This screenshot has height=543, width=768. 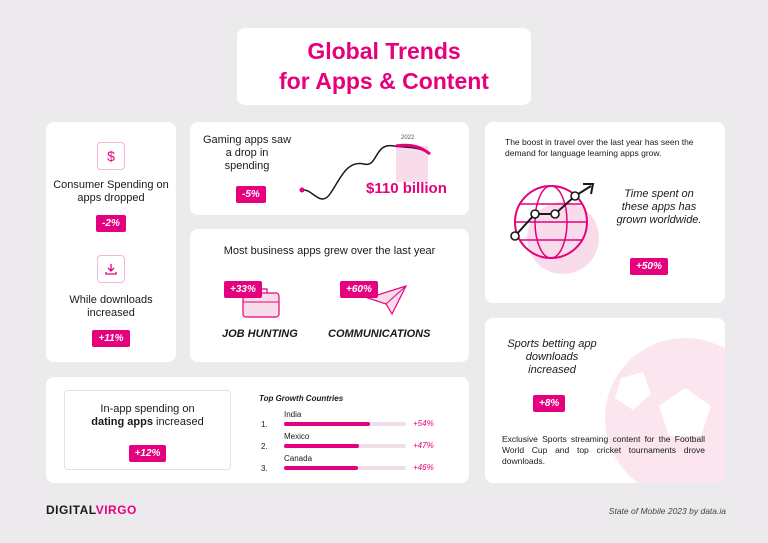 I want to click on job-badge: +33%, so click(x=243, y=289).